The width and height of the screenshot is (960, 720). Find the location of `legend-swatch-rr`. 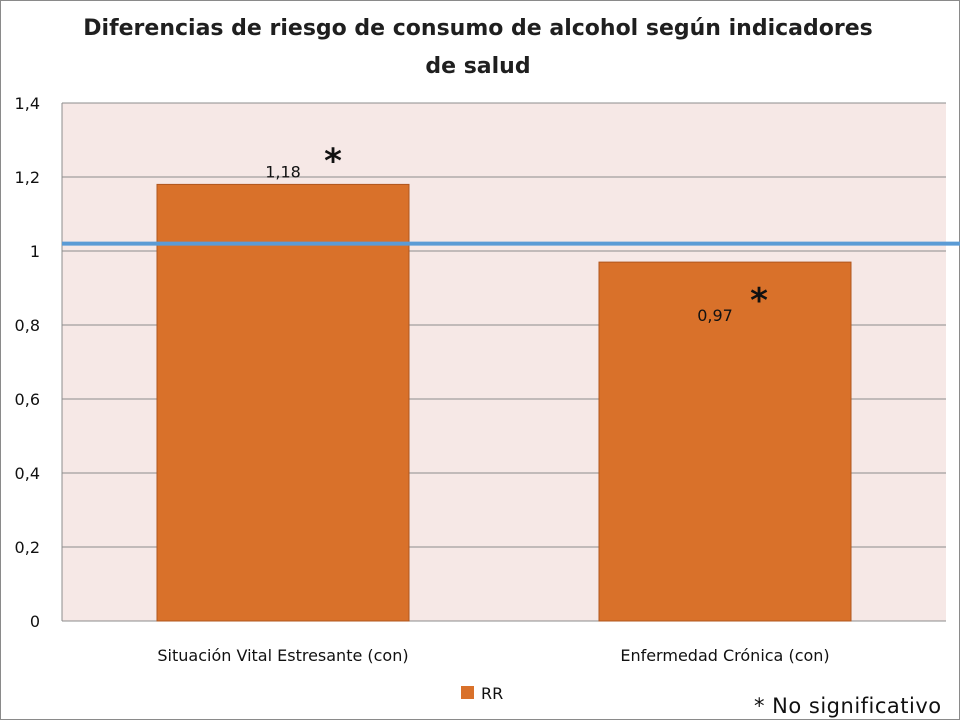

legend-swatch-rr is located at coordinates (467, 692).